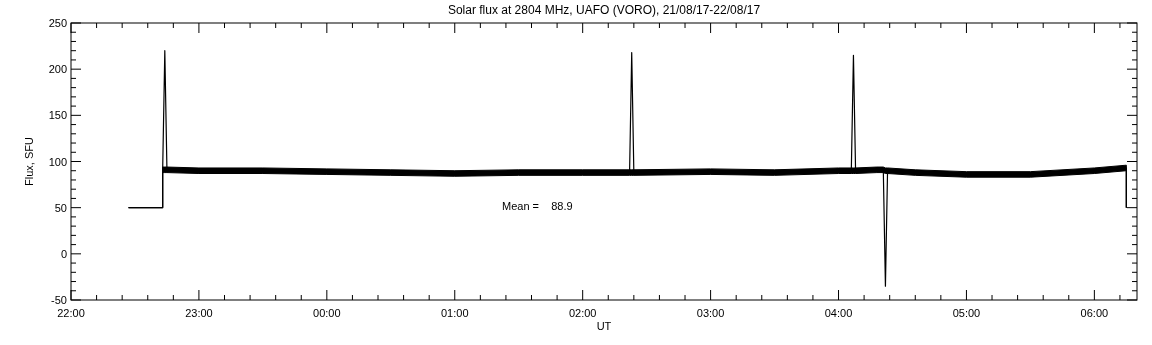  Describe the element at coordinates (57, 161) in the screenshot. I see `y-tick-label: 100` at that location.